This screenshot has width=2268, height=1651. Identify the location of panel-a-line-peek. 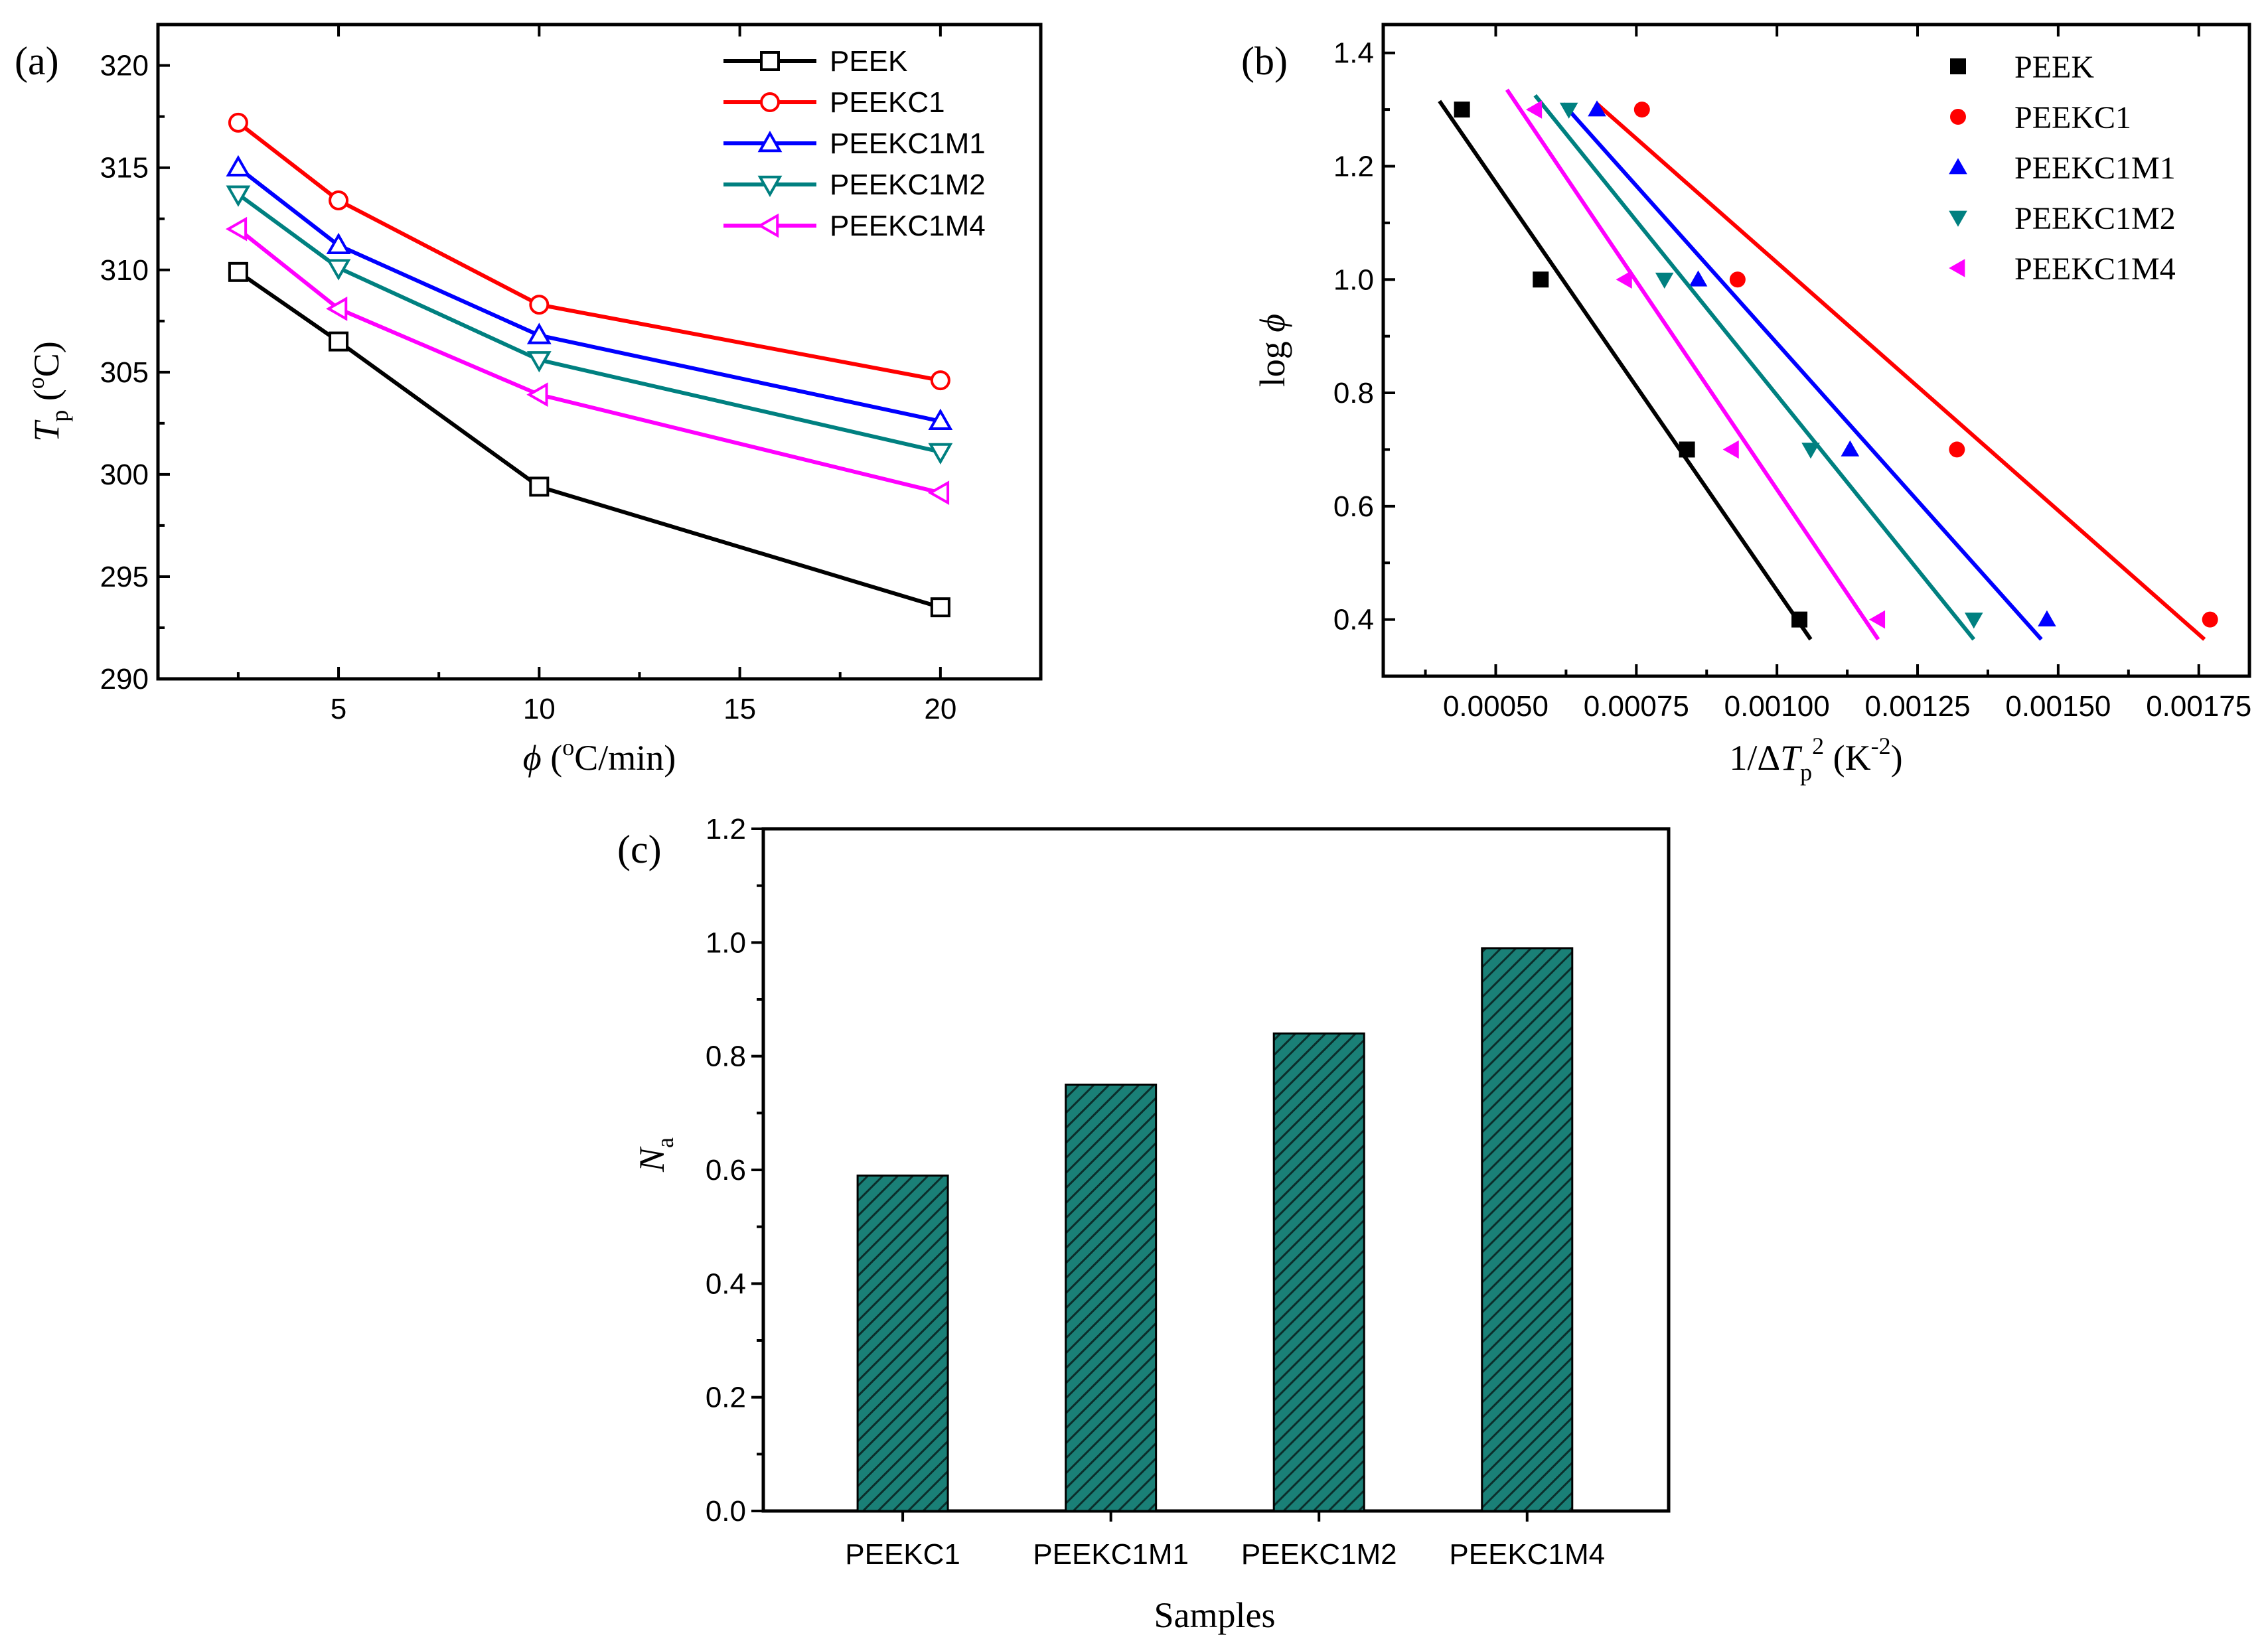
(589, 440).